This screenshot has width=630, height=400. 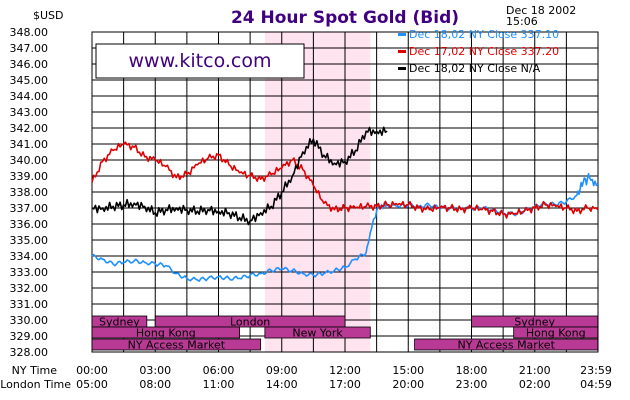 I want to click on london-tick-label: 02:00, so click(x=535, y=384).